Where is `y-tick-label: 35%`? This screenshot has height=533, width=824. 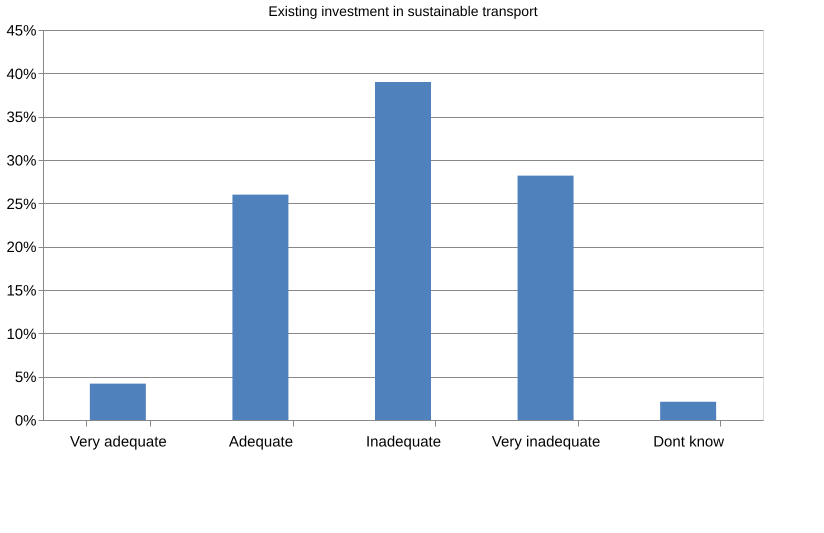 y-tick-label: 35% is located at coordinates (21, 117).